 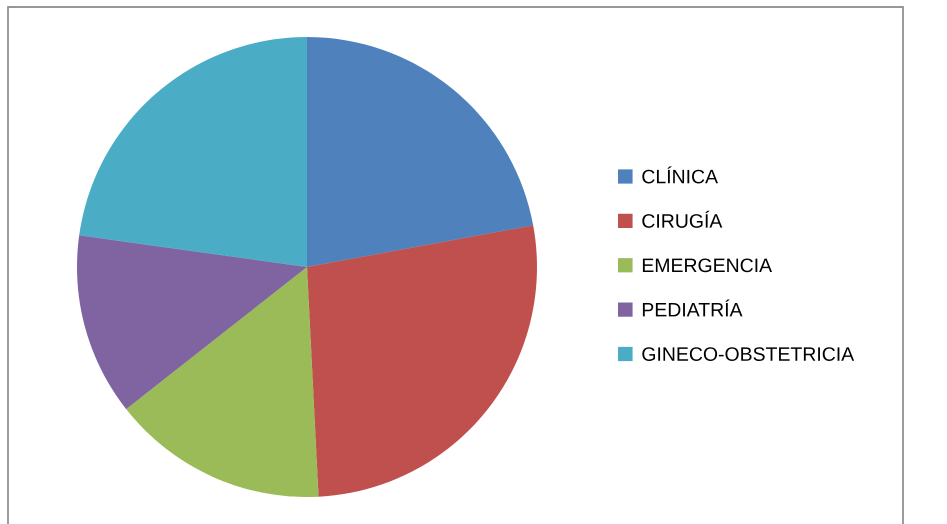 I want to click on legend-label: CLÍNICA, so click(x=680, y=175).